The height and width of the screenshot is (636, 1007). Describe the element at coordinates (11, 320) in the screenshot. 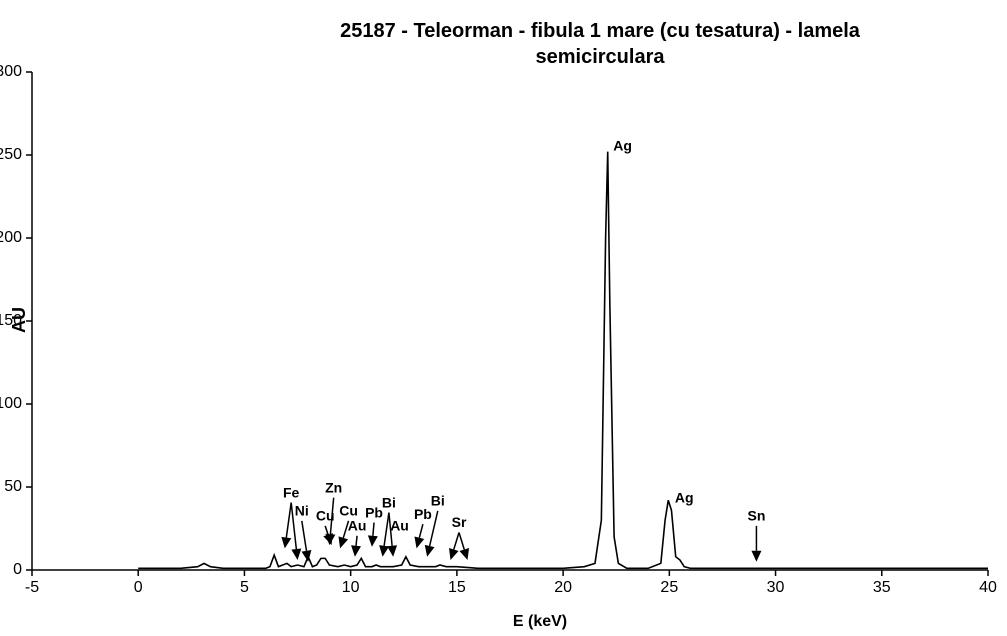

I see `y-tick-label: 150` at that location.